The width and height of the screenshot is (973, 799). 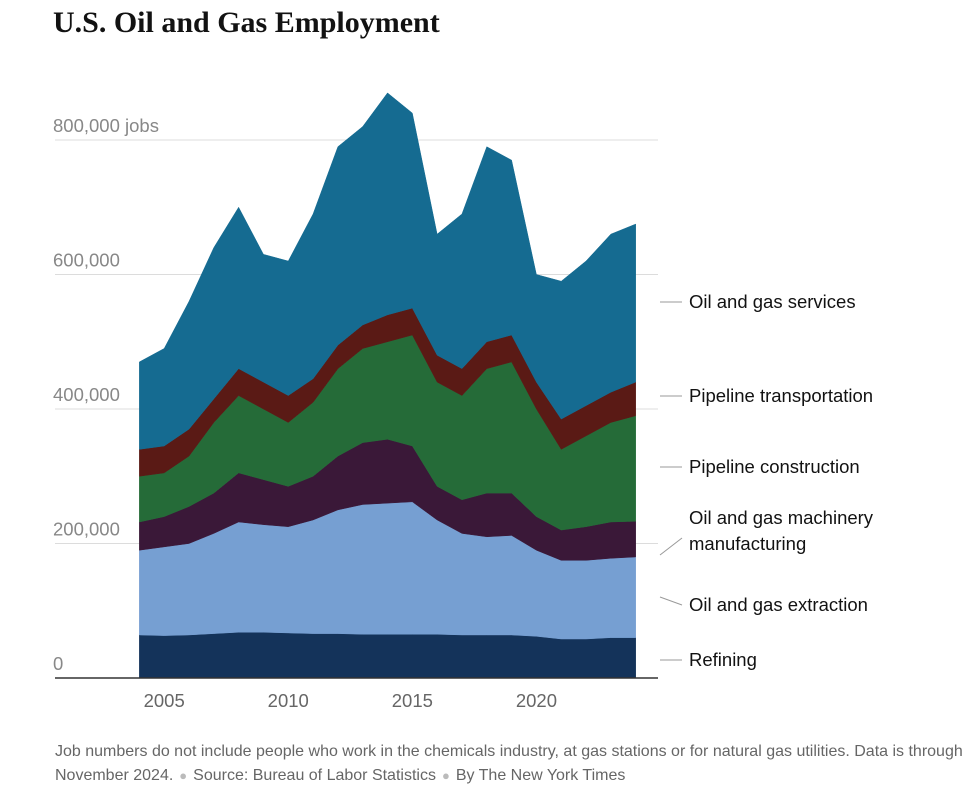 I want to click on source: Source: Bureau of Labor Statistics, so click(x=314, y=775).